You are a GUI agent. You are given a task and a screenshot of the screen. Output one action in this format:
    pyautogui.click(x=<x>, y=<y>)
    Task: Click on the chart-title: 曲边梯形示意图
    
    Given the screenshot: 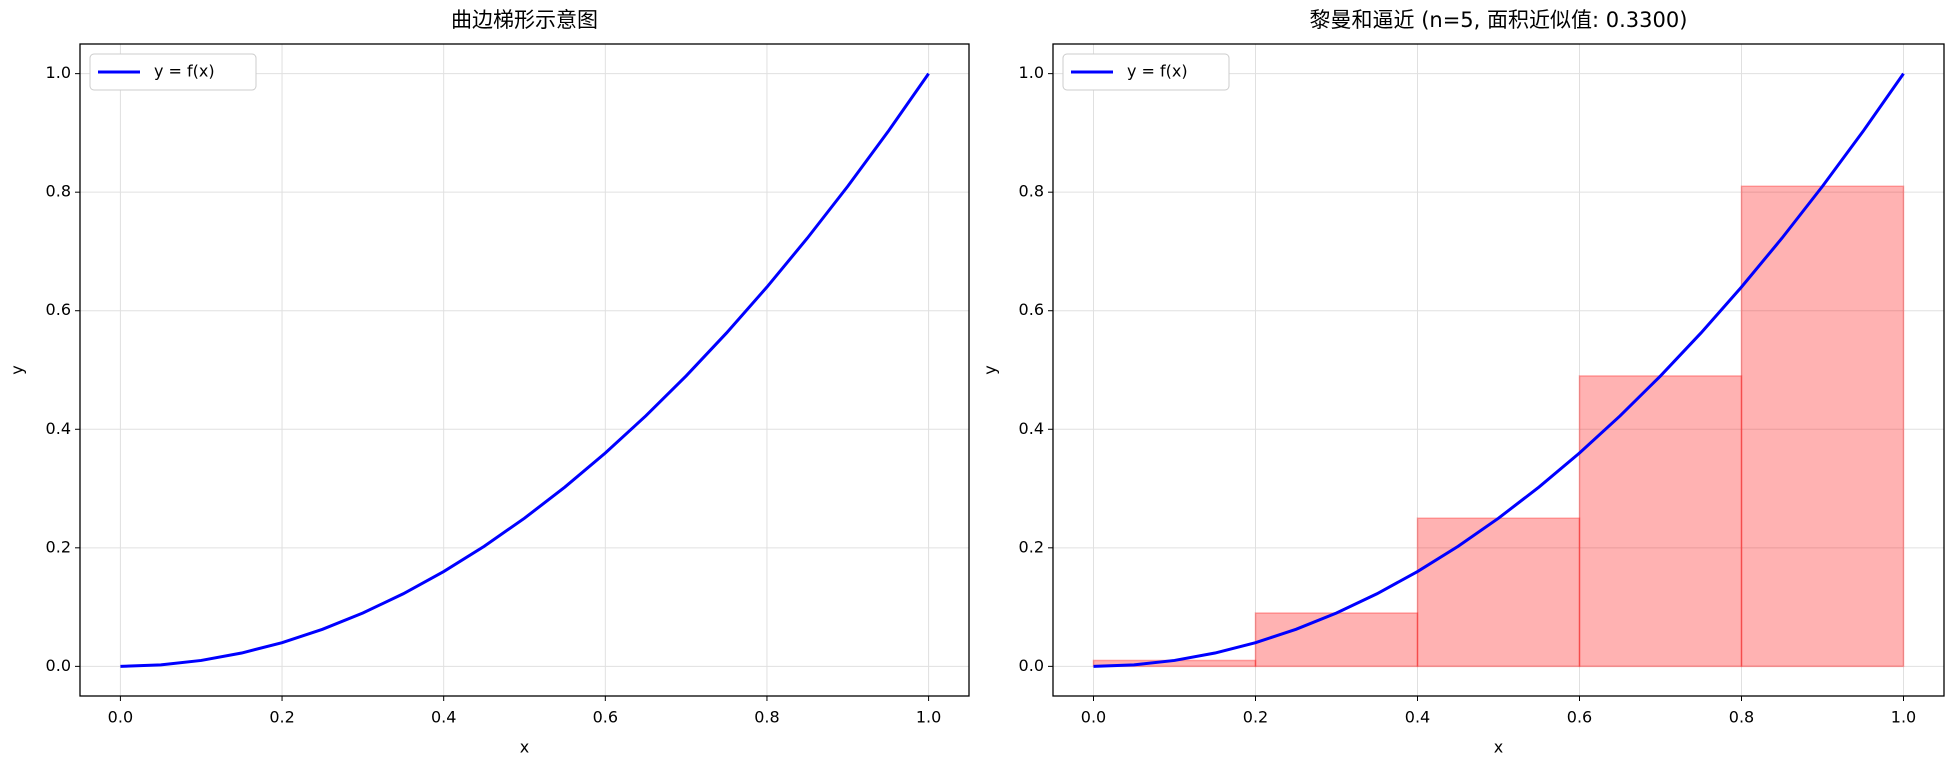 What is the action you would take?
    pyautogui.click(x=524, y=20)
    